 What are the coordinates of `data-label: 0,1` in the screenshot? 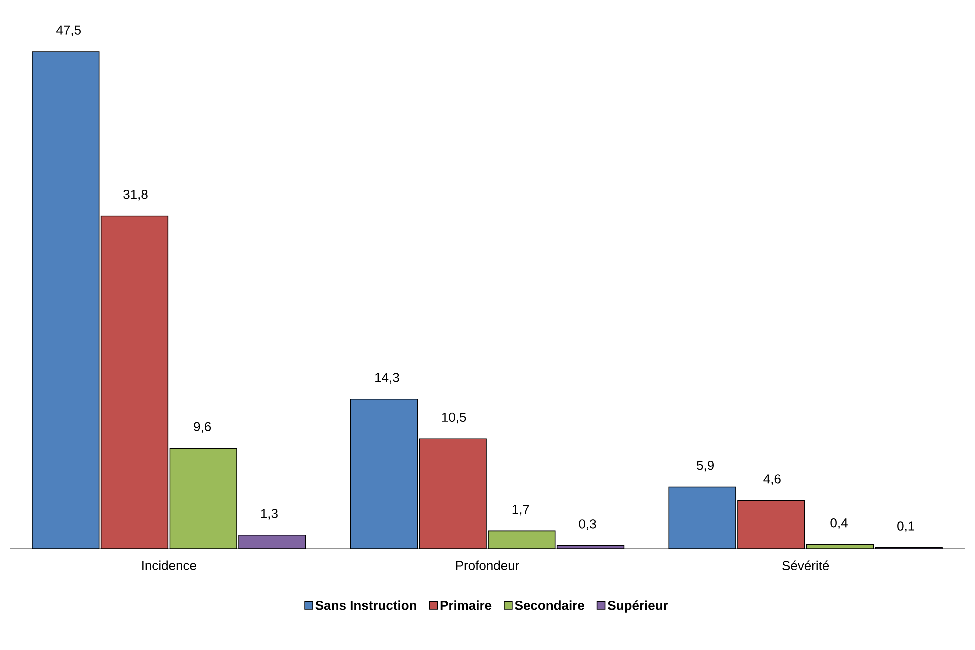 It's located at (906, 527).